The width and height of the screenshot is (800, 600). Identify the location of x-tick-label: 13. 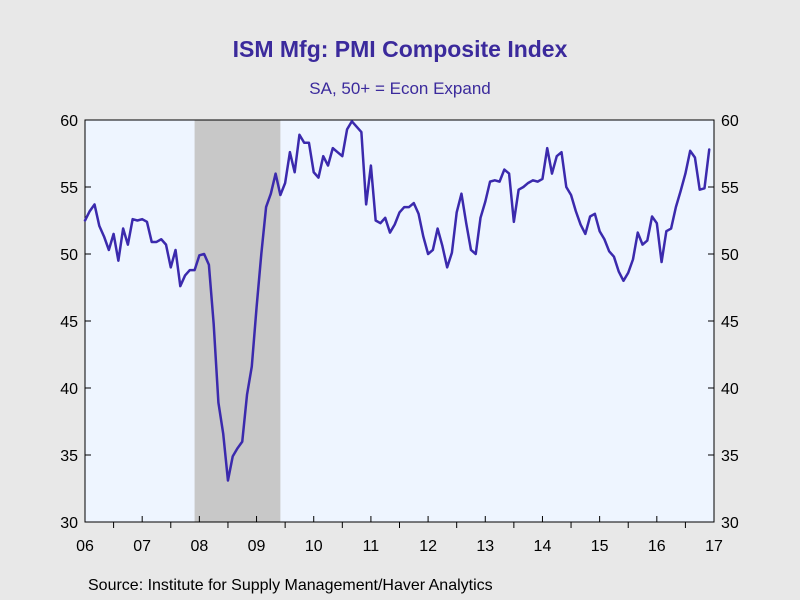
(485, 546).